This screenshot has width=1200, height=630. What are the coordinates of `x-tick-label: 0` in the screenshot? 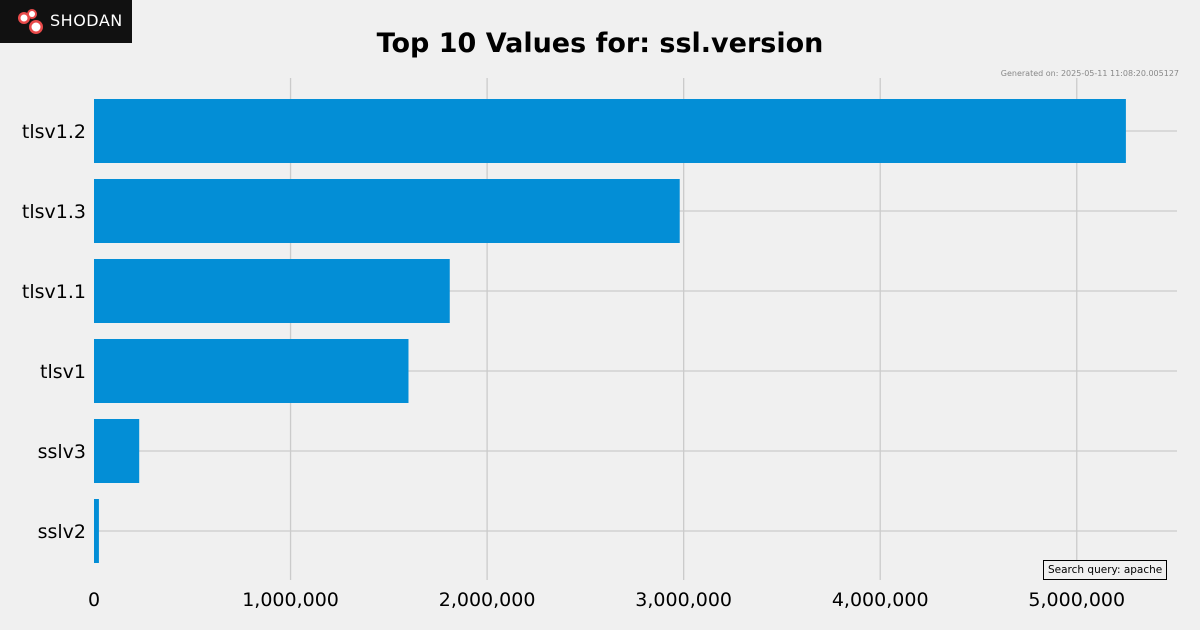 It's located at (94, 600).